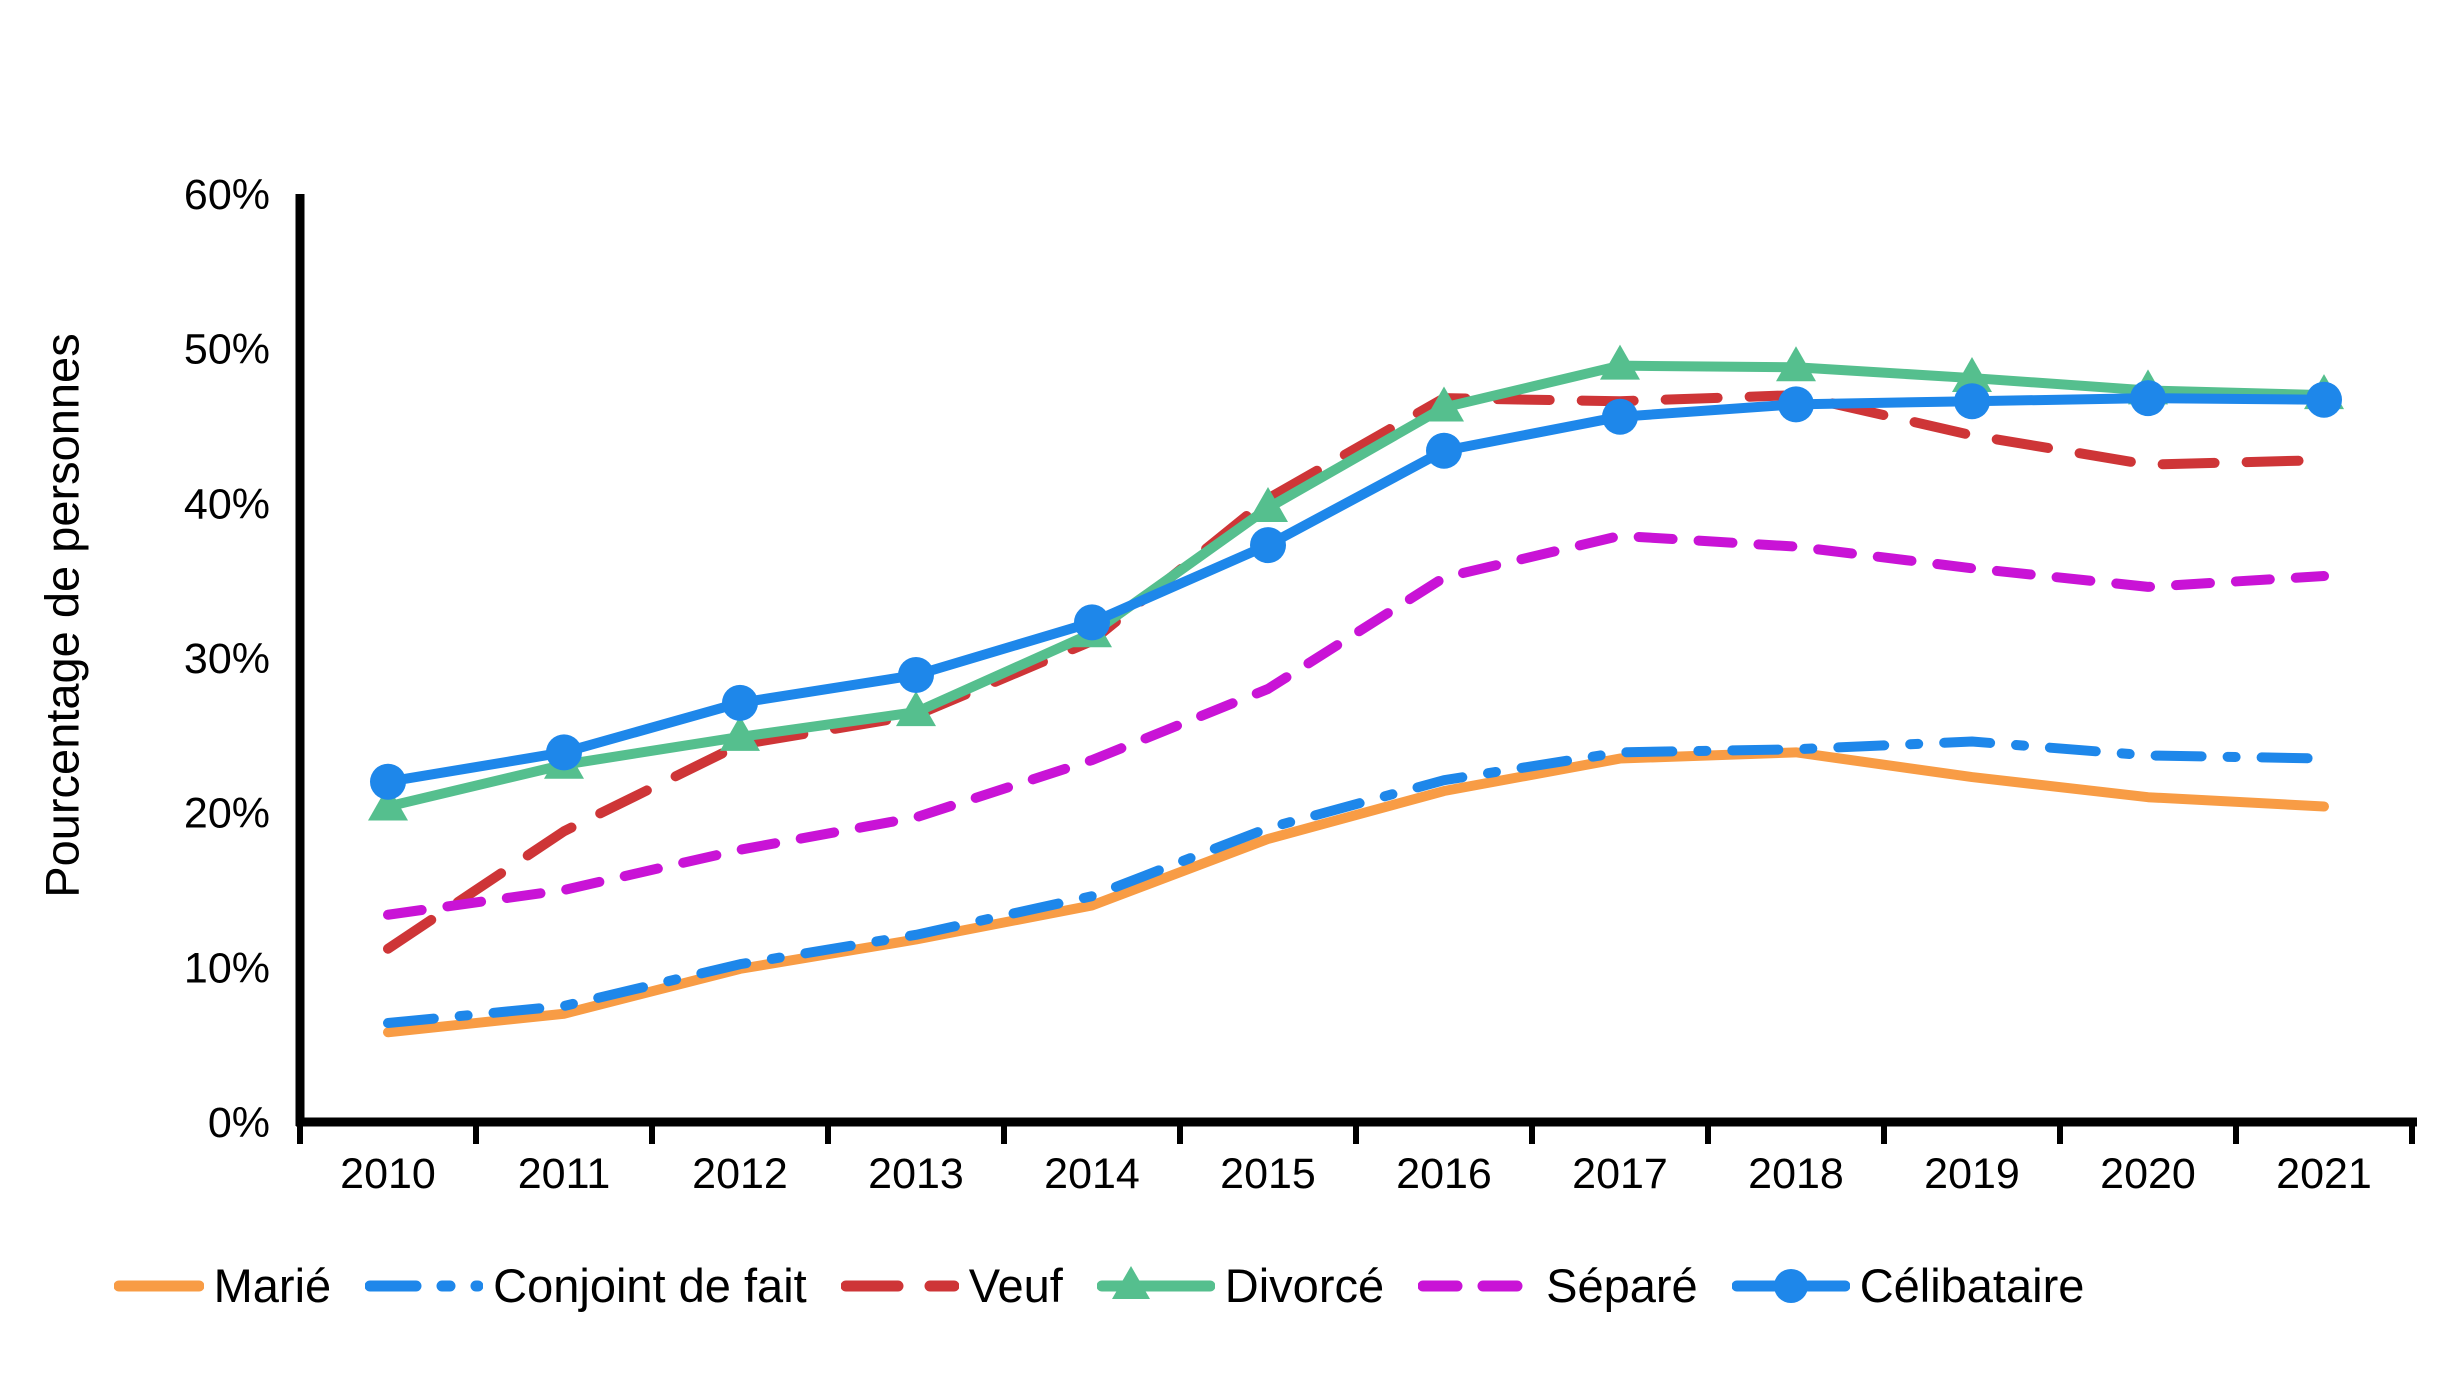 The image size is (2448, 1399). Describe the element at coordinates (1796, 1174) in the screenshot. I see `x-tick-label: 2018` at that location.